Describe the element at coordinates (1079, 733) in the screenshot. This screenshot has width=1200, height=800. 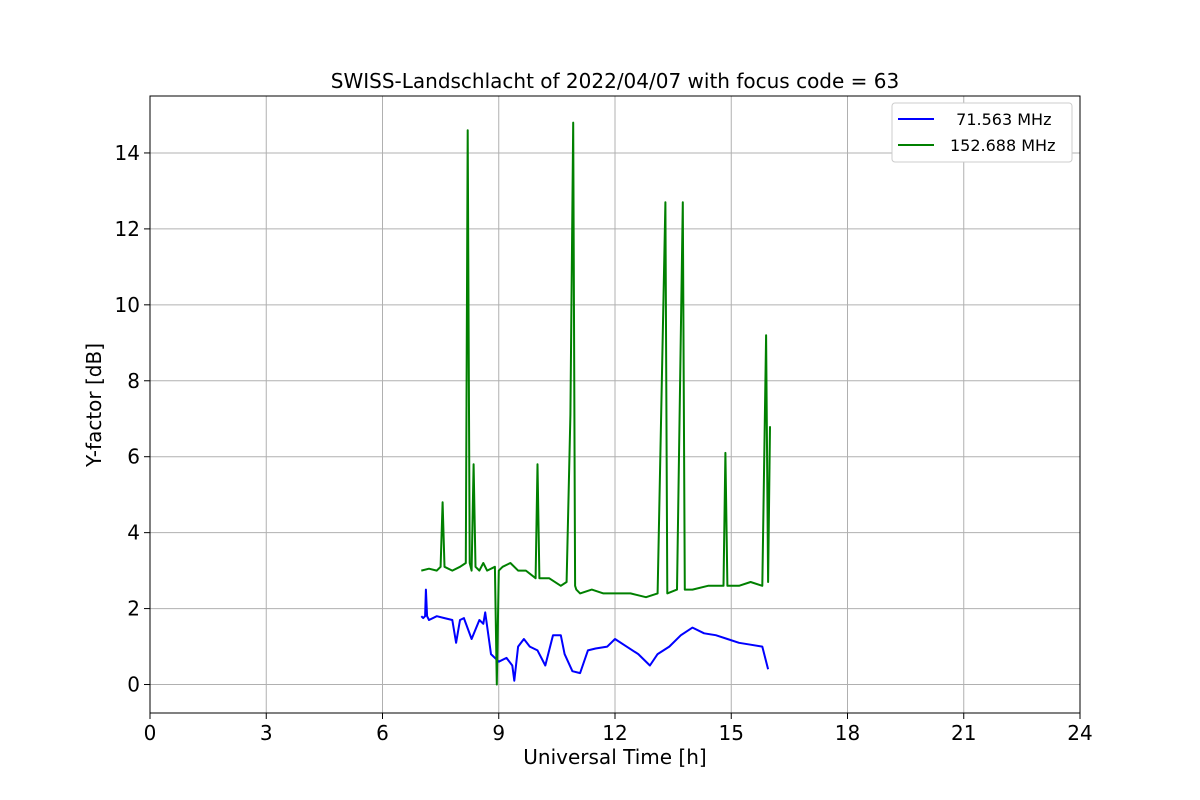
I see `x-tick-label: 24` at that location.